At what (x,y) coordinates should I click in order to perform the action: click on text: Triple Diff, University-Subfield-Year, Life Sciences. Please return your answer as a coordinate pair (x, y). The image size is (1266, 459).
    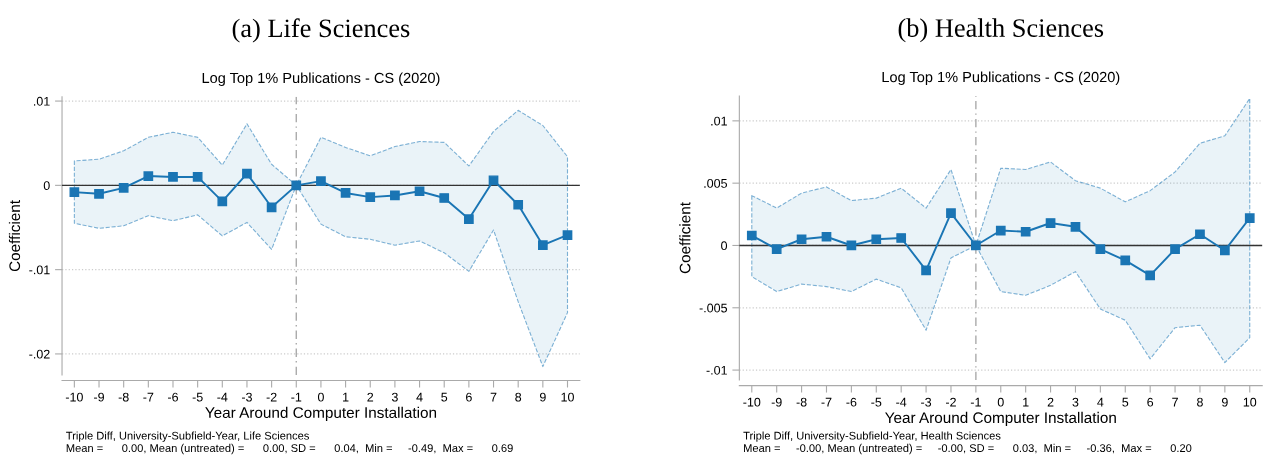
    Looking at the image, I should click on (187, 436).